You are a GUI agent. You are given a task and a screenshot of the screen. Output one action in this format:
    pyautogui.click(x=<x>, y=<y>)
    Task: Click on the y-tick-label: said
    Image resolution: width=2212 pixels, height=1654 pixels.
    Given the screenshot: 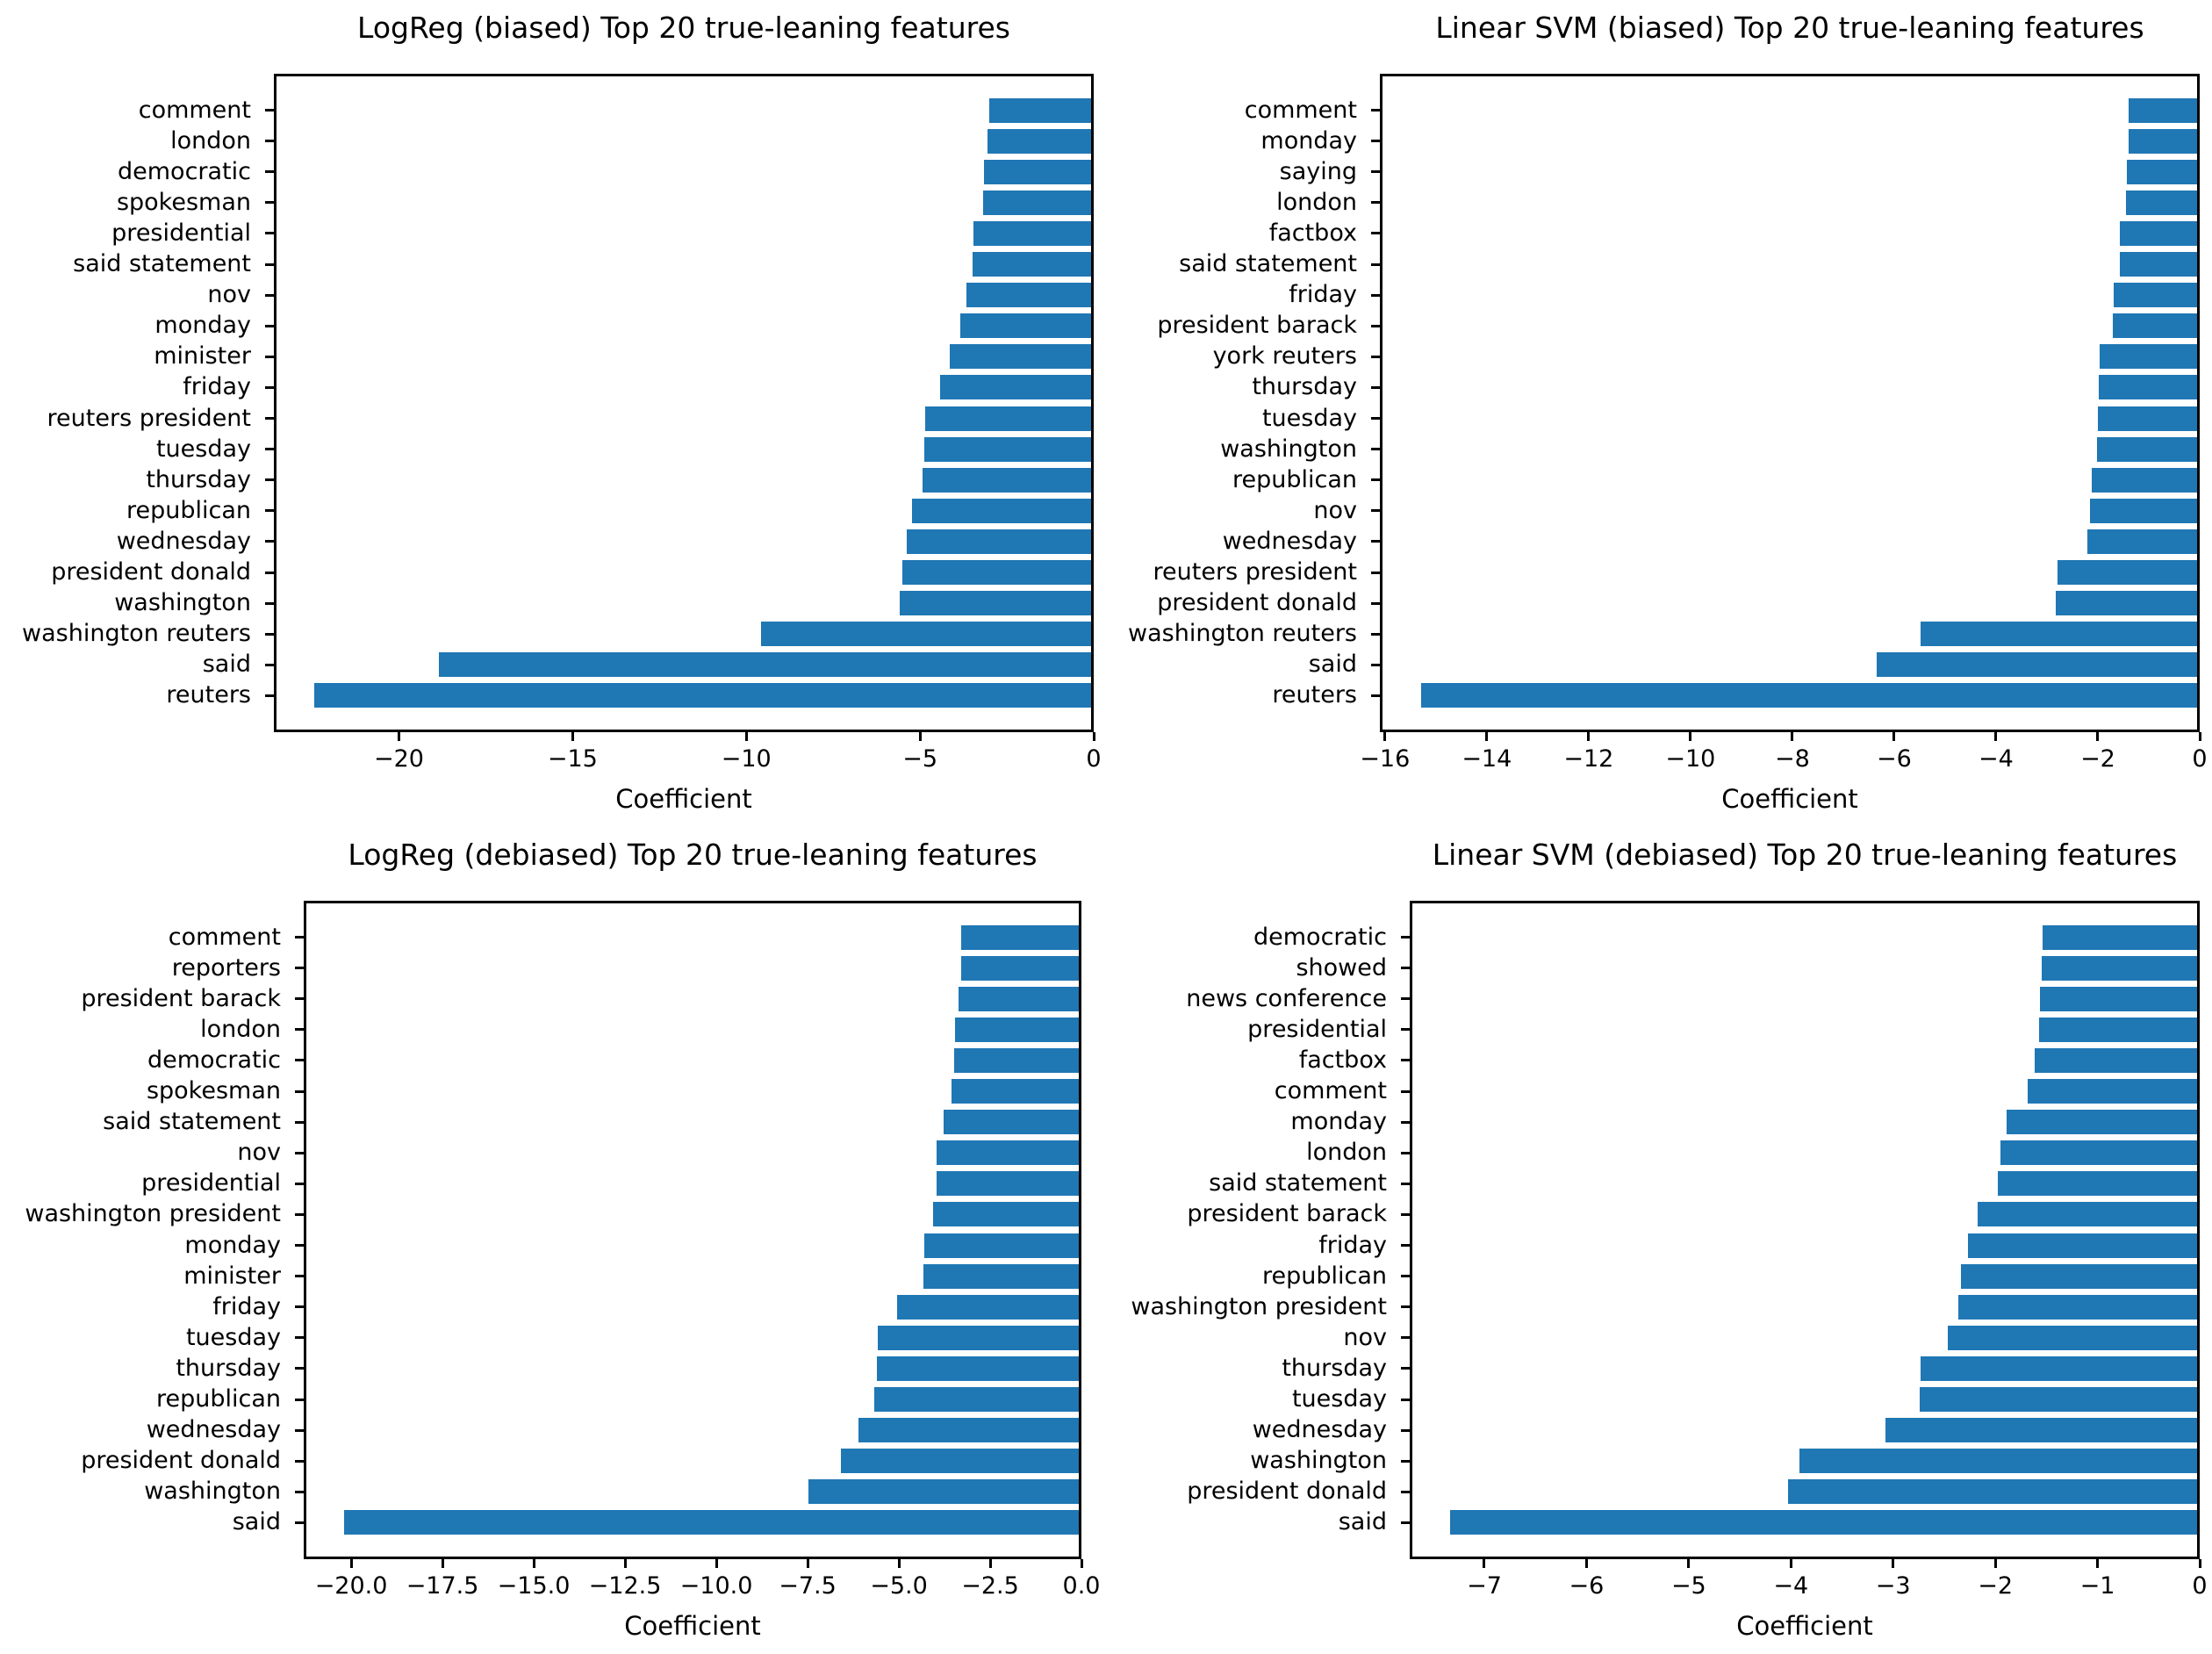 What is the action you would take?
    pyautogui.click(x=227, y=665)
    